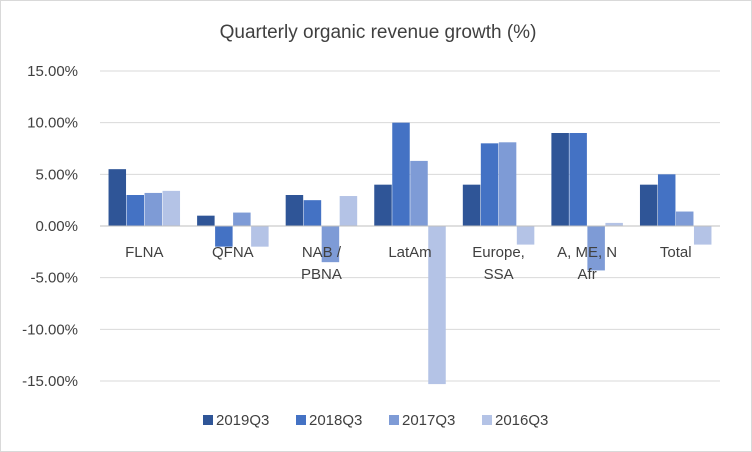 This screenshot has width=752, height=452. Describe the element at coordinates (56, 226) in the screenshot. I see `y-tick-label: 0.00%` at that location.